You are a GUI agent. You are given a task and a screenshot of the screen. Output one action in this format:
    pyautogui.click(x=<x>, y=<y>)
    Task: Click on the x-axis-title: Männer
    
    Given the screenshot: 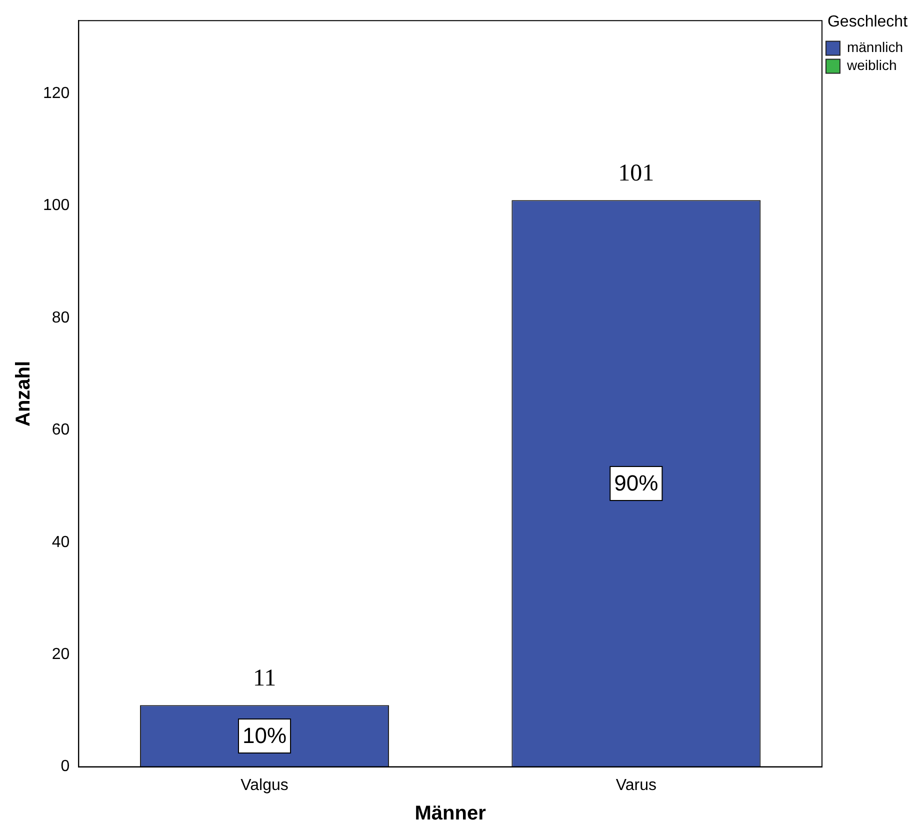 What is the action you would take?
    pyautogui.click(x=450, y=813)
    